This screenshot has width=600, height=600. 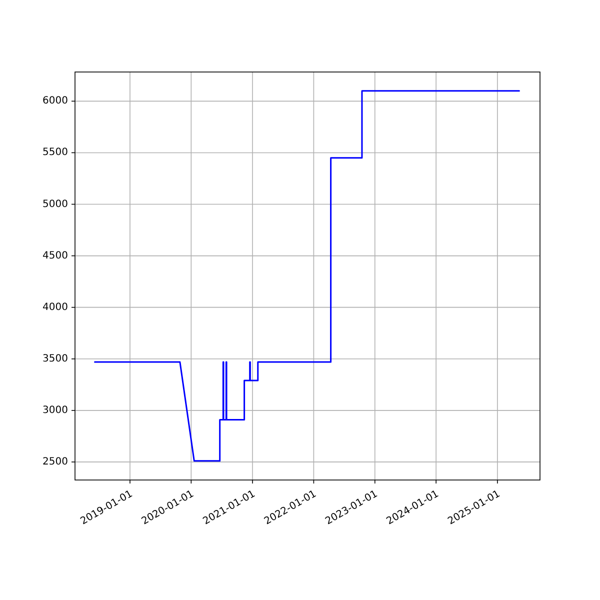 What do you see at coordinates (55, 152) in the screenshot?
I see `y-tick-label: 5500` at bounding box center [55, 152].